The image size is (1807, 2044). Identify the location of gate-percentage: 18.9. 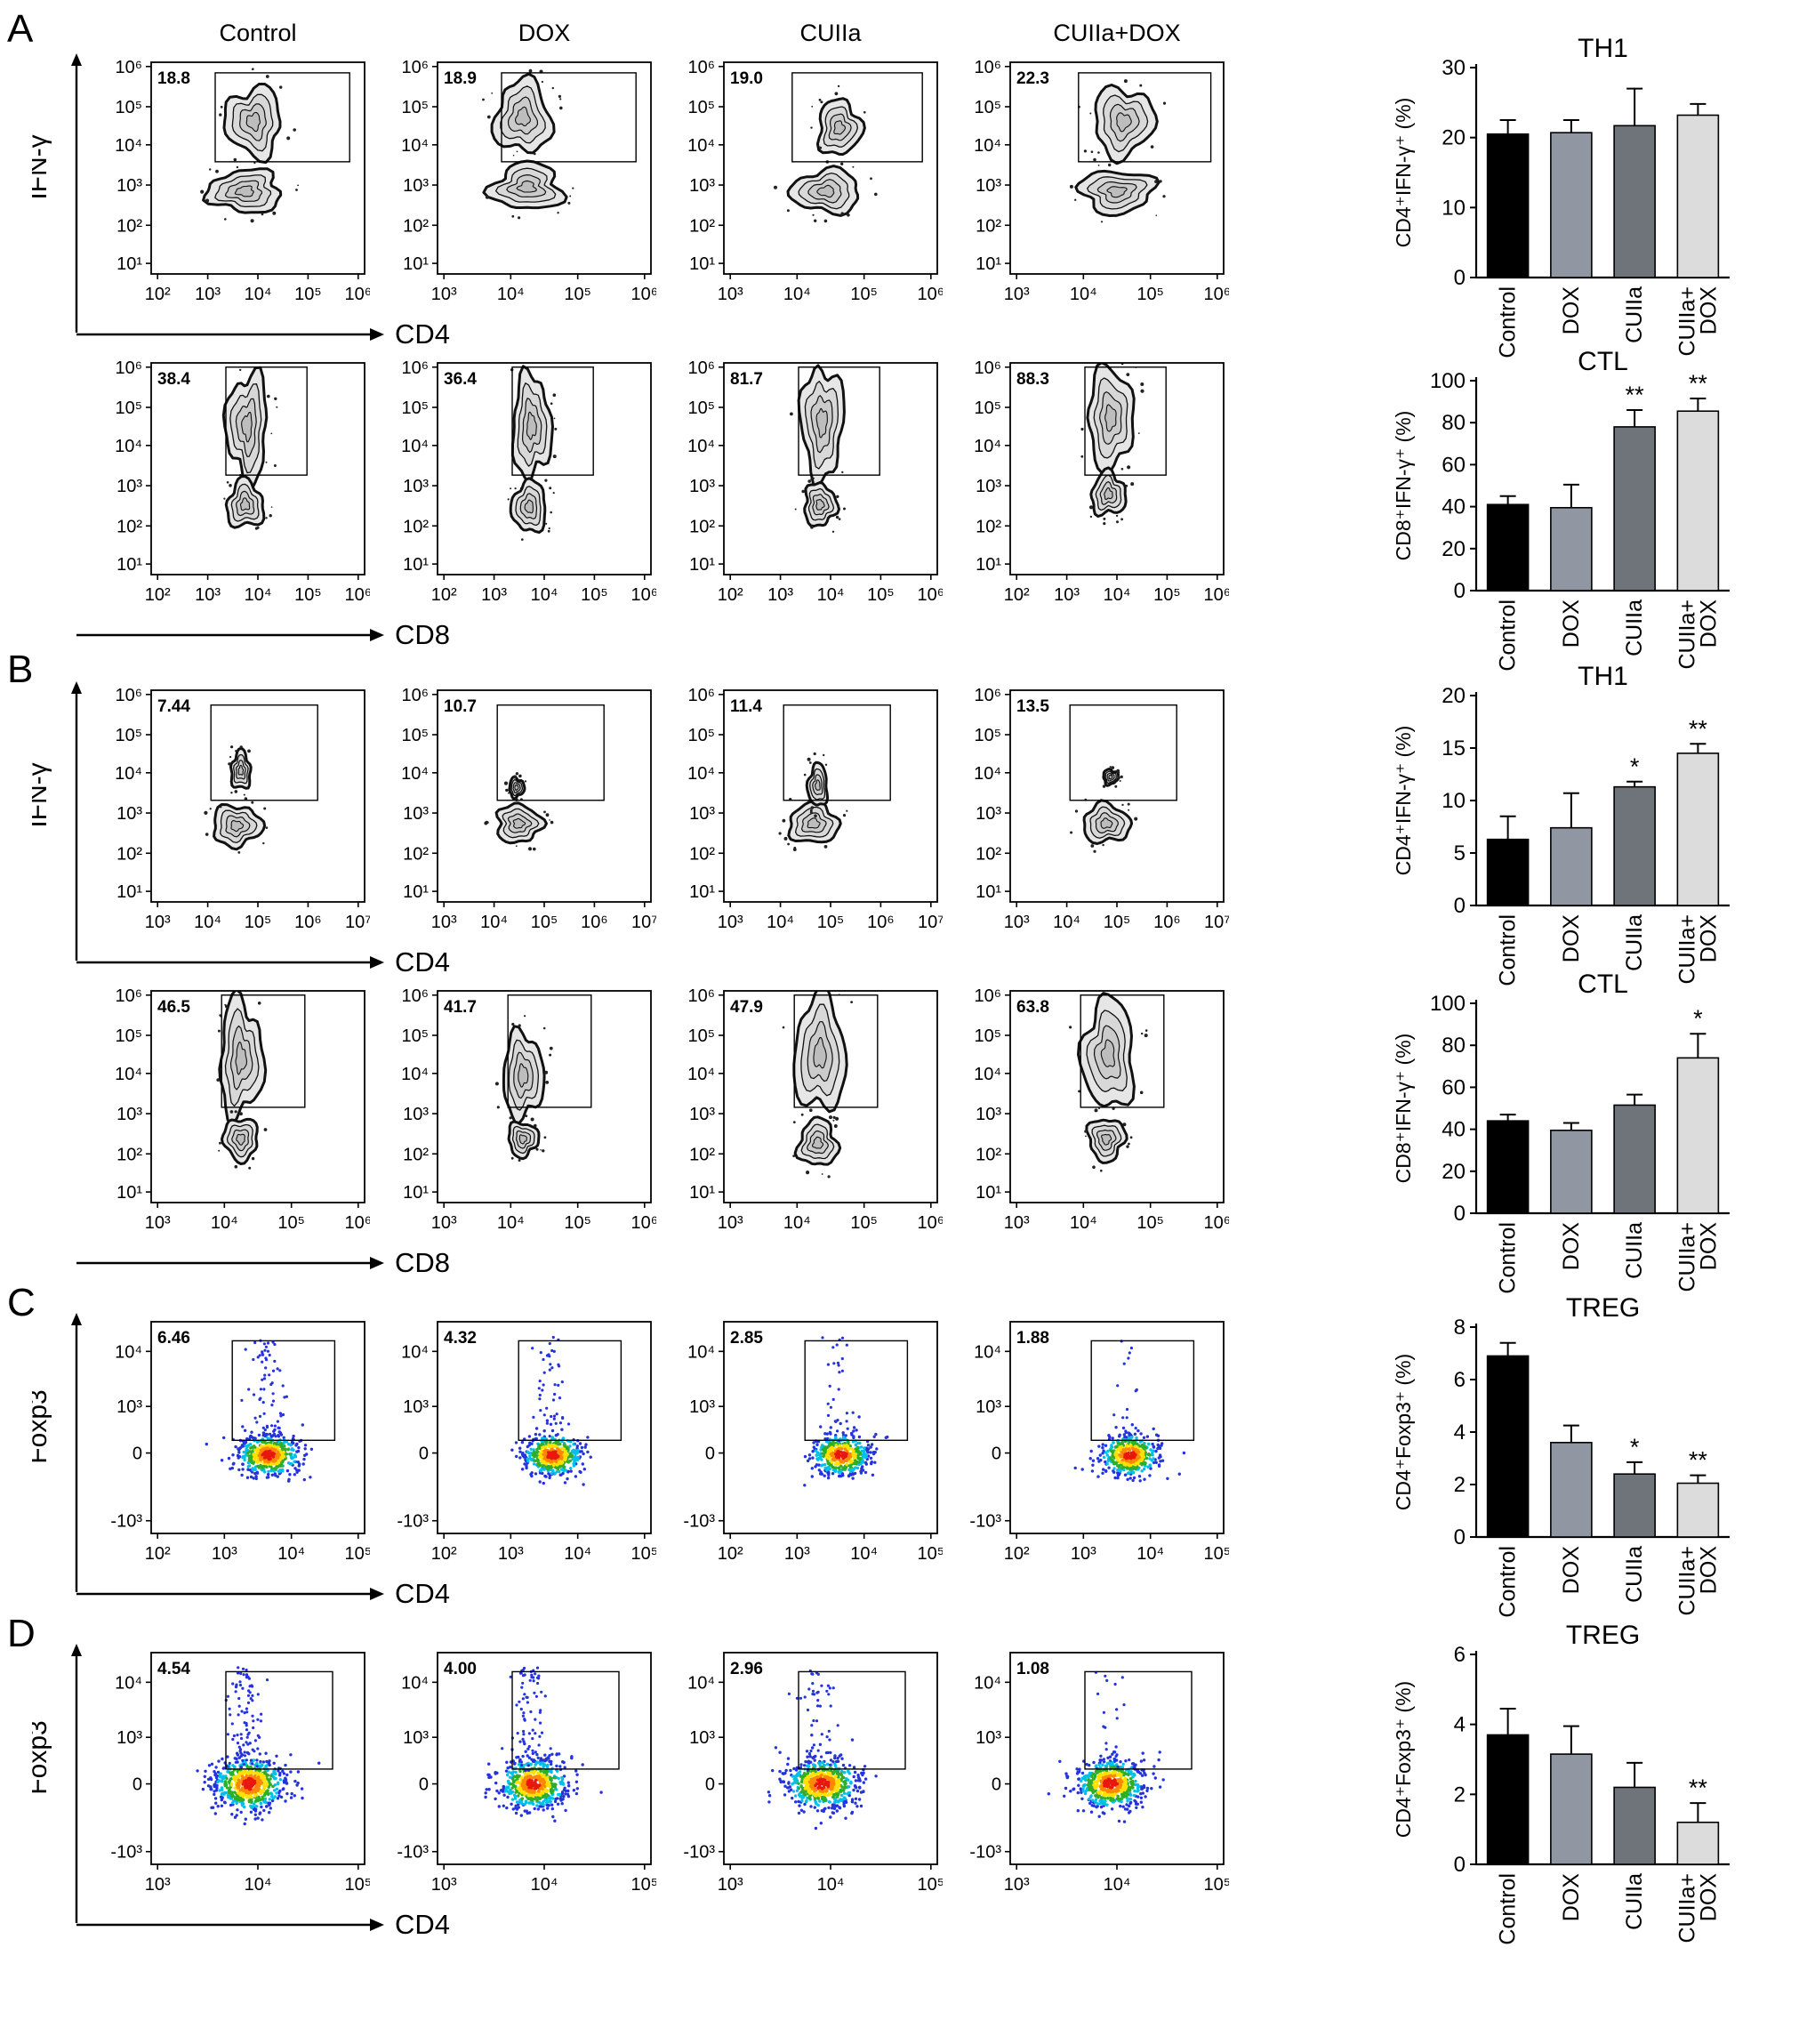
(460, 78).